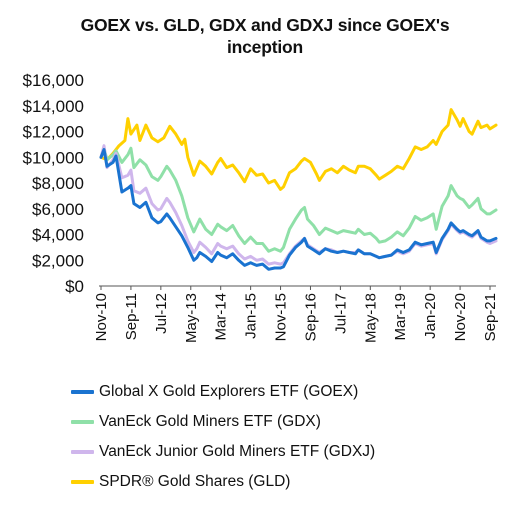 The image size is (530, 511). Describe the element at coordinates (298, 149) in the screenshot. I see `series-line` at that location.